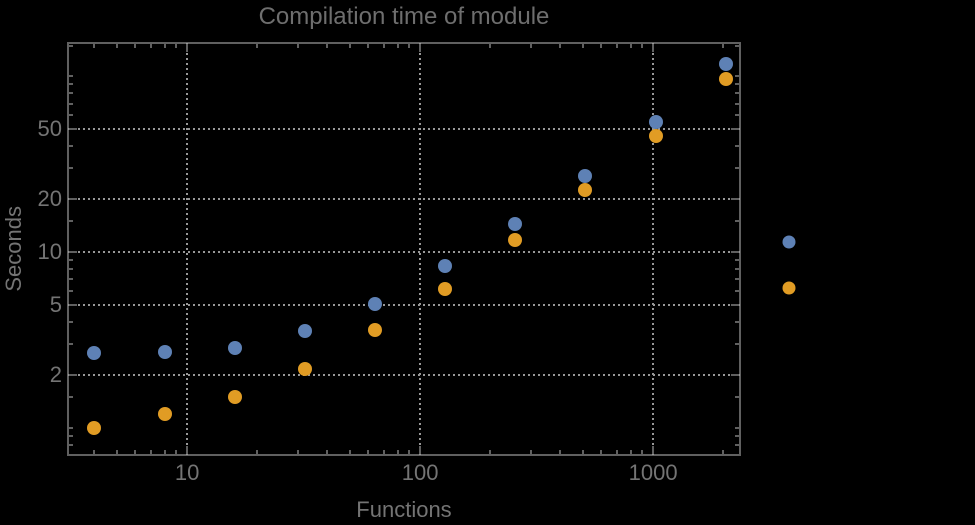 The width and height of the screenshot is (975, 525). Describe the element at coordinates (49, 252) in the screenshot. I see `y-tick-label: 10` at that location.